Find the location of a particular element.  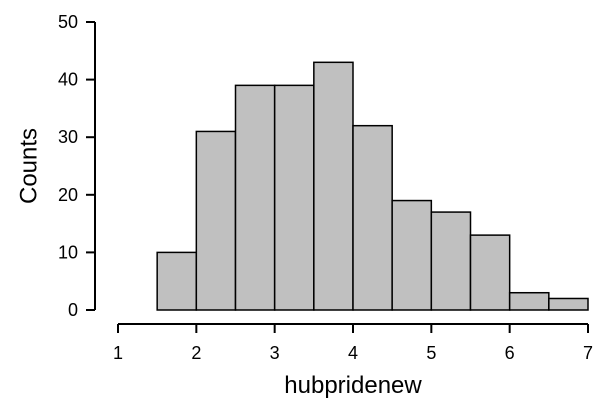

x-axis: 1 2 3 4 5 6 7 is located at coordinates (353, 343).